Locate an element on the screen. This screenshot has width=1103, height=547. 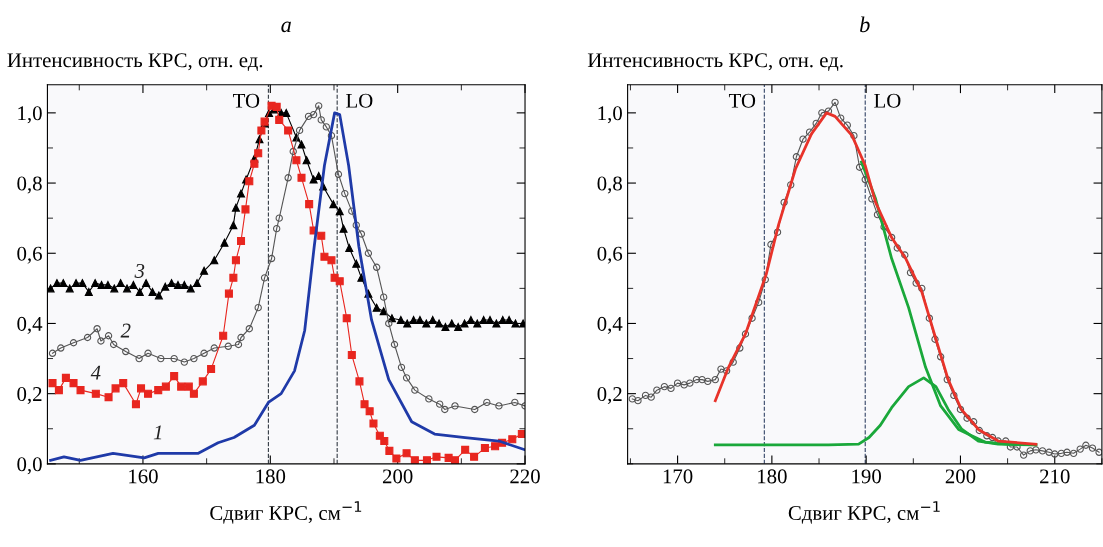
series-label: 2 is located at coordinates (125, 330).